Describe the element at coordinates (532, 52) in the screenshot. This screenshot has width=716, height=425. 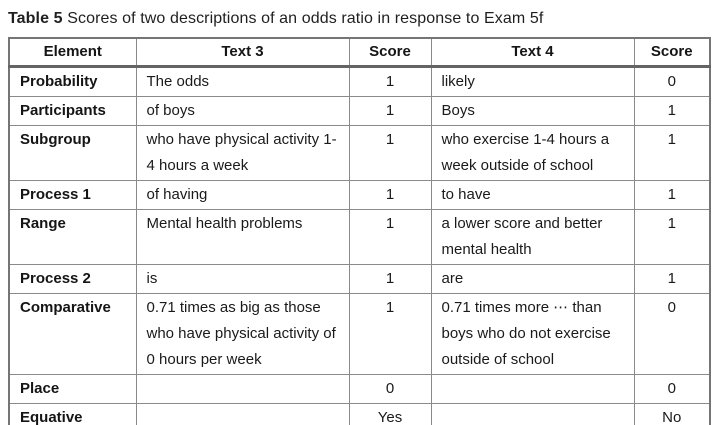
I see `column-header-text4: Text 4` at that location.